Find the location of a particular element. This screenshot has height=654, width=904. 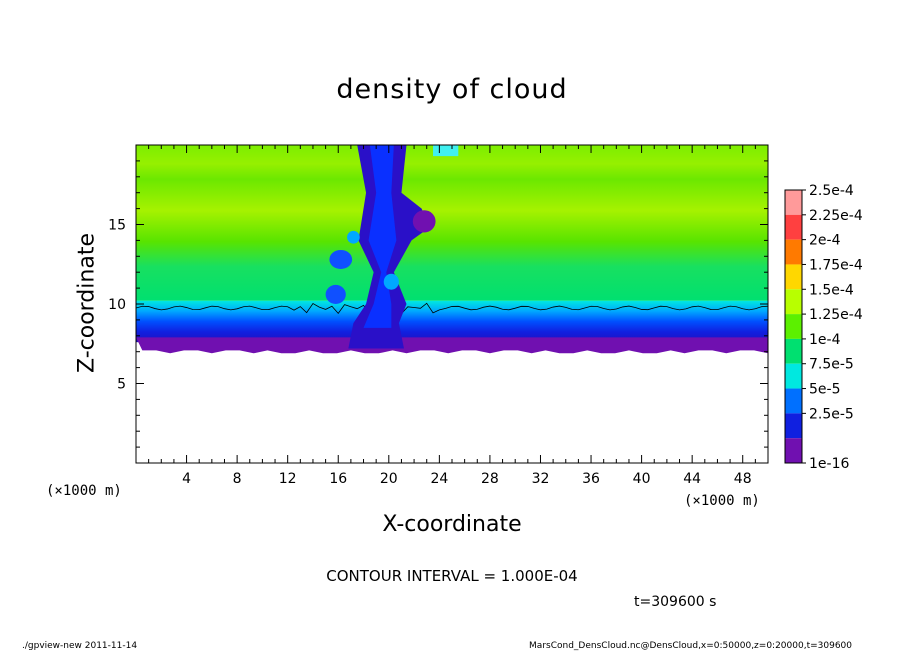

plume-inner is located at coordinates (380, 236).